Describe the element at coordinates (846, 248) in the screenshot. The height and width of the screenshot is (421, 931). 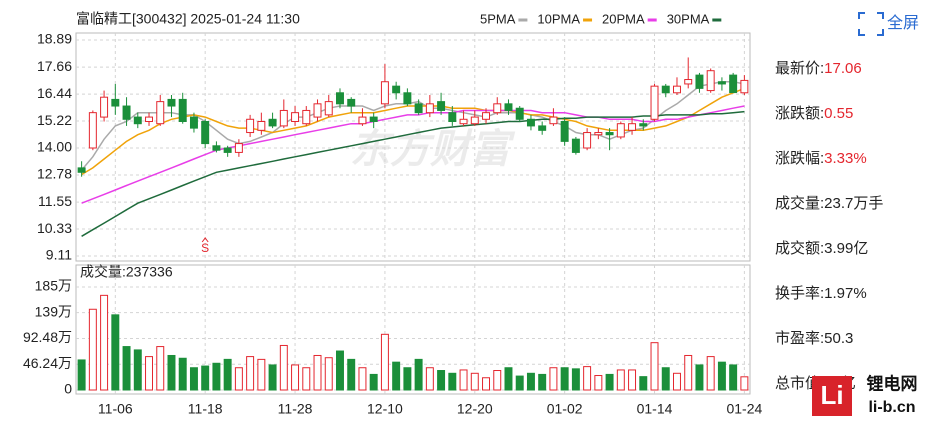
I see `info-value: 3.99亿` at that location.